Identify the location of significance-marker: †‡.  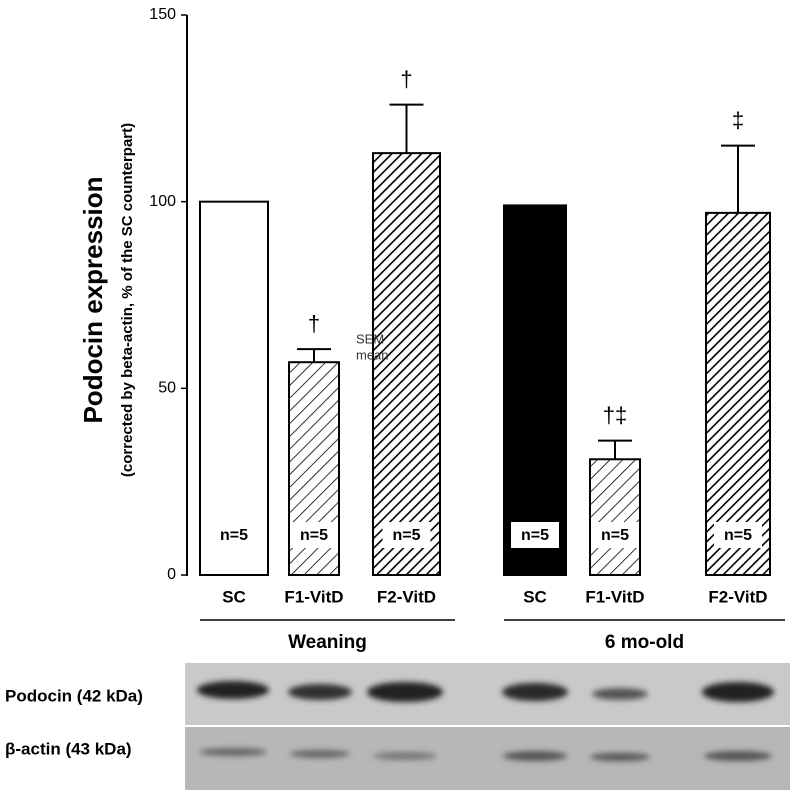
(615, 414).